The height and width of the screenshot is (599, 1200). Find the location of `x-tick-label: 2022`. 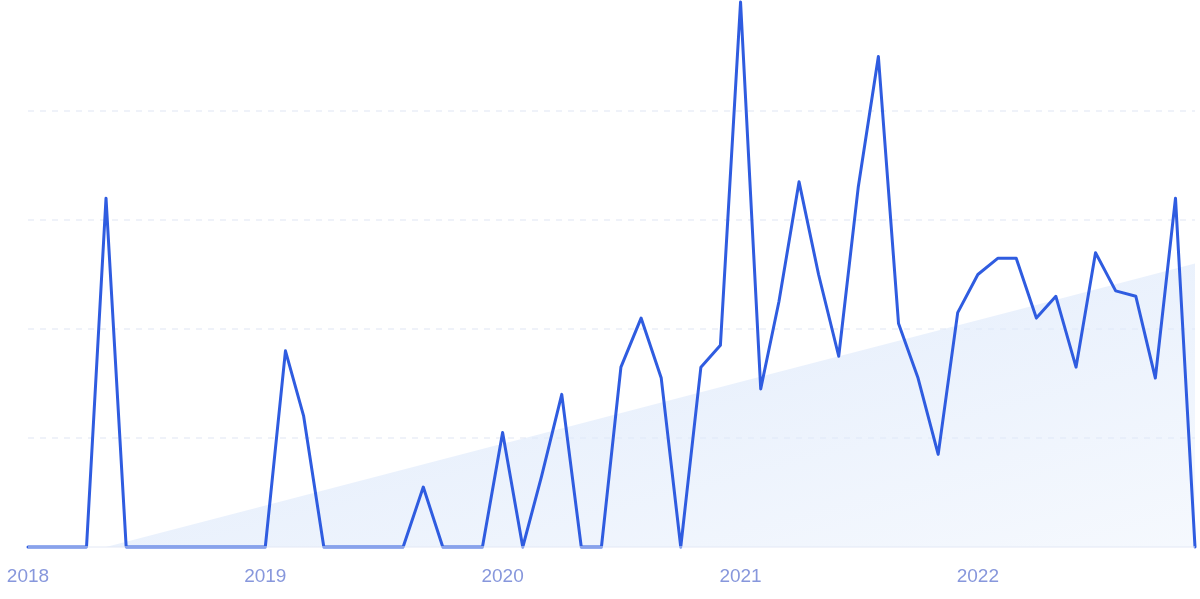

x-tick-label: 2022 is located at coordinates (977, 575).